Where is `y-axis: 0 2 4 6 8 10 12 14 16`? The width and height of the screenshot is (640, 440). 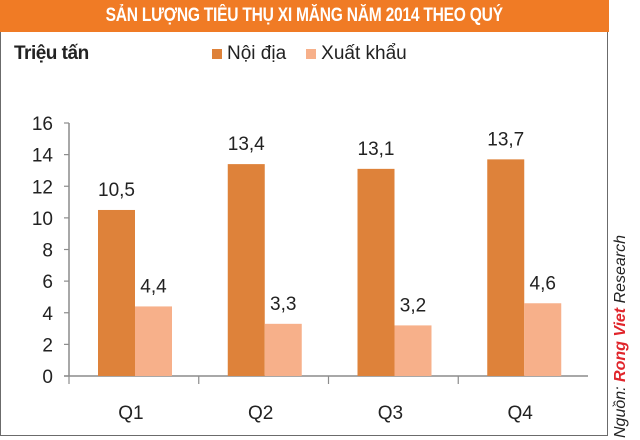 y-axis: 0 2 4 6 8 10 12 14 16 is located at coordinates (51, 251).